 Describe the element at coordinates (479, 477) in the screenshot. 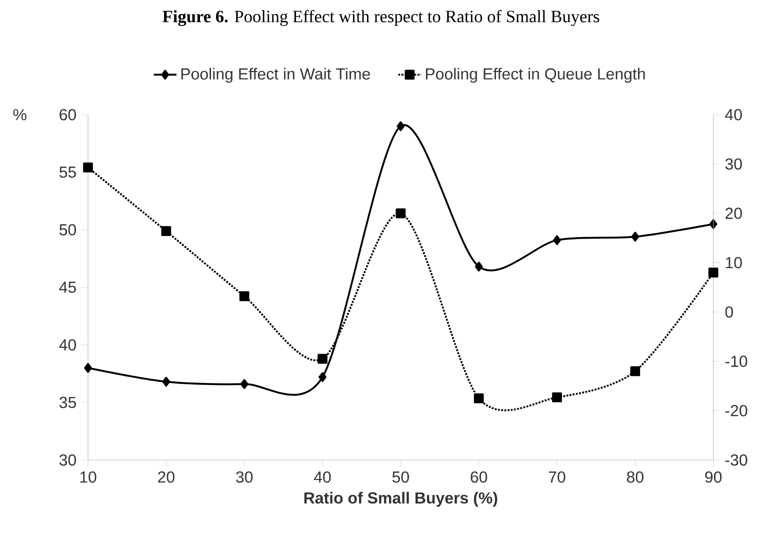

I see `x-tick-label: 60` at that location.